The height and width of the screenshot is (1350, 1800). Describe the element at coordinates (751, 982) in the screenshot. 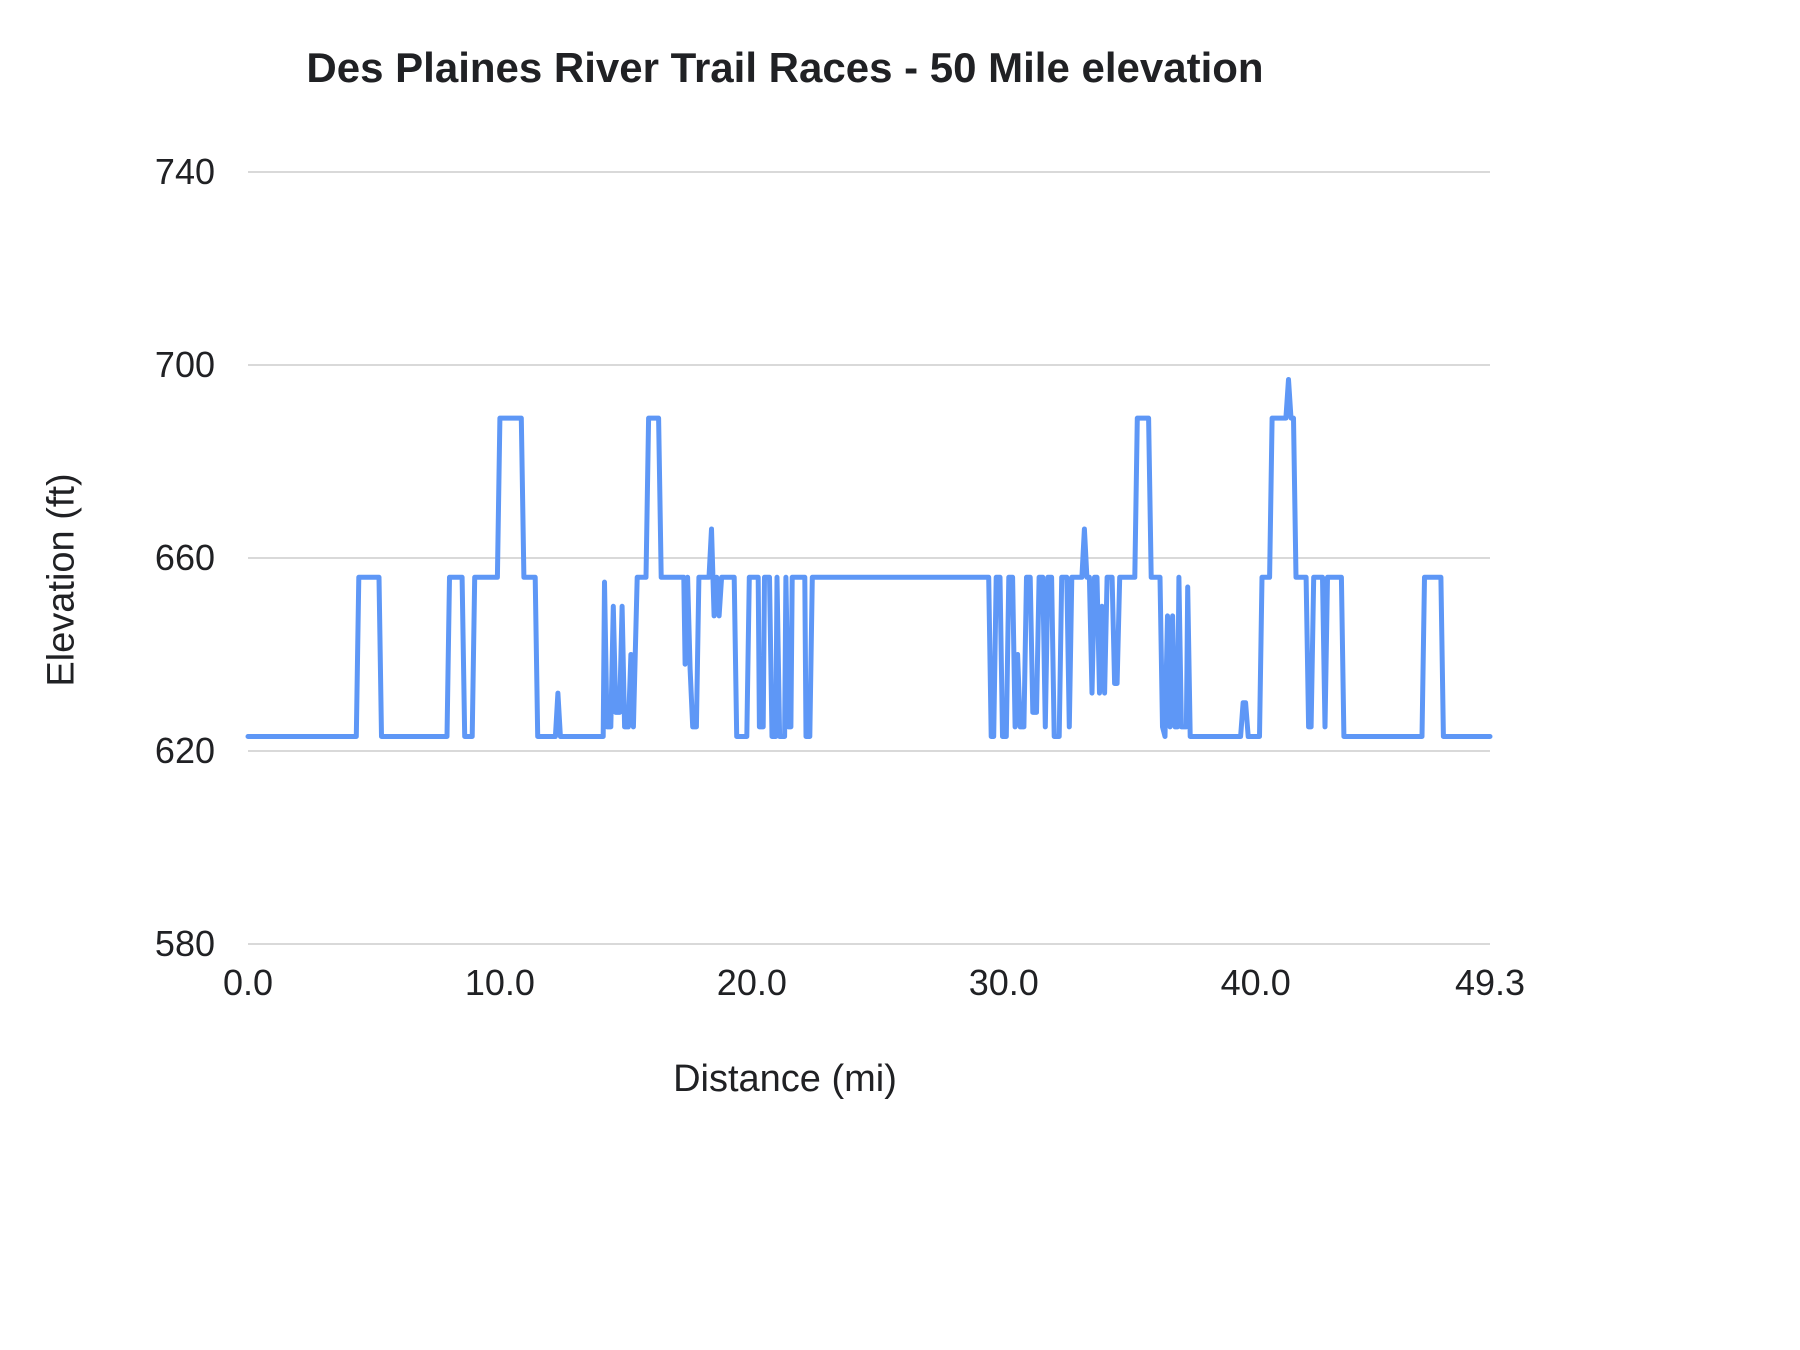

I see `x-tick-label: 20.0` at that location.